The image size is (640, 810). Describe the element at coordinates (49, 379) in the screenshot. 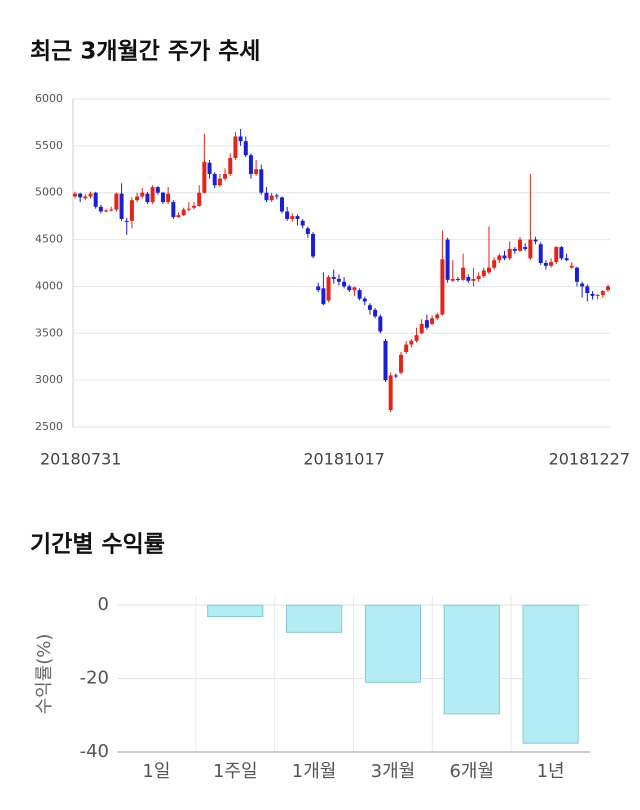

I see `y-tick-label: 3000` at that location.